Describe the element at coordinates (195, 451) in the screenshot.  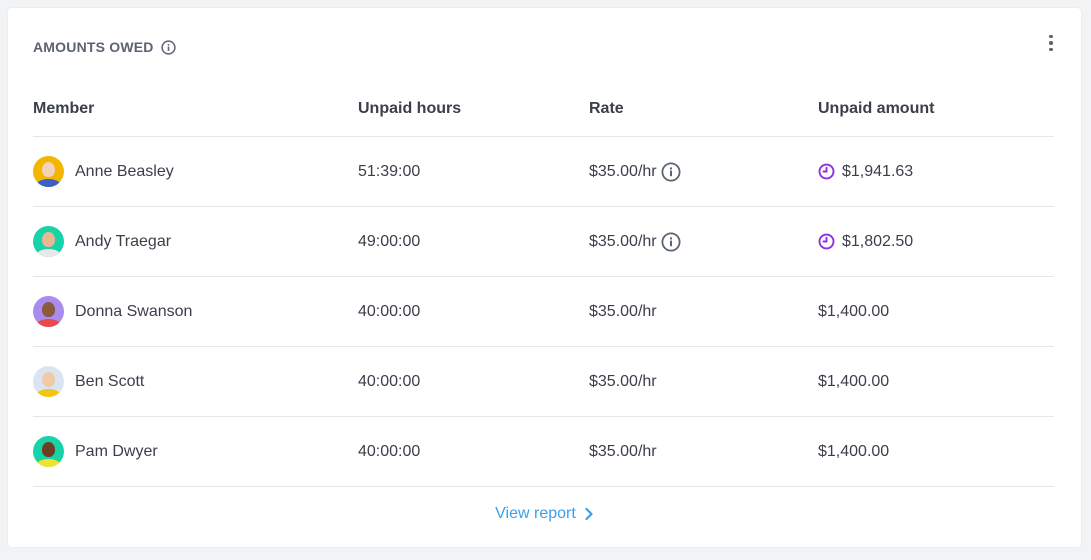
I see `member-cell: Pam Dwyer` at that location.